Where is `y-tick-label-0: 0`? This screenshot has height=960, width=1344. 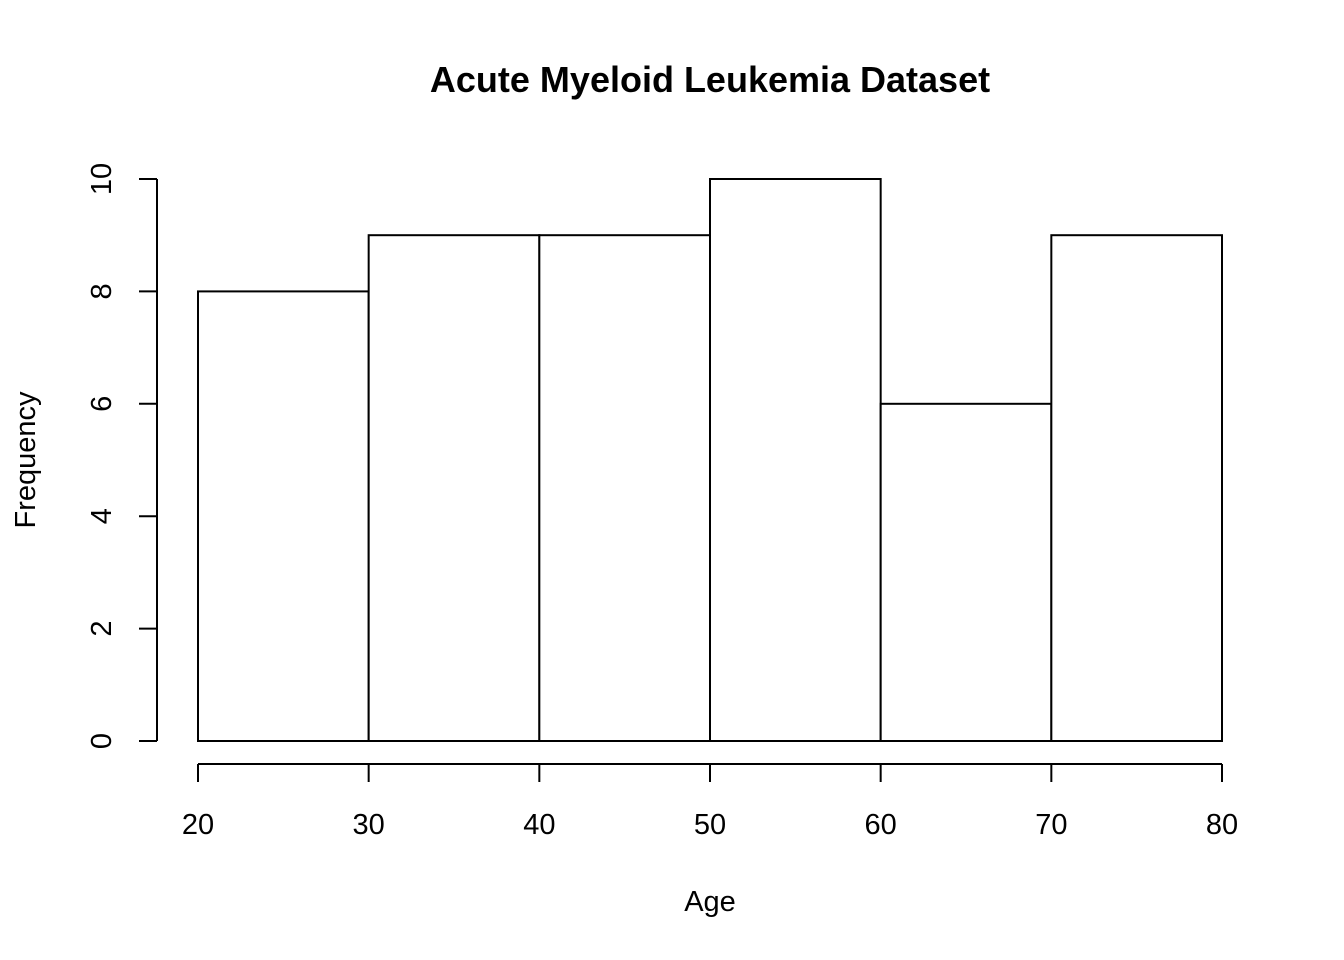
y-tick-label-0: 0 is located at coordinates (102, 741).